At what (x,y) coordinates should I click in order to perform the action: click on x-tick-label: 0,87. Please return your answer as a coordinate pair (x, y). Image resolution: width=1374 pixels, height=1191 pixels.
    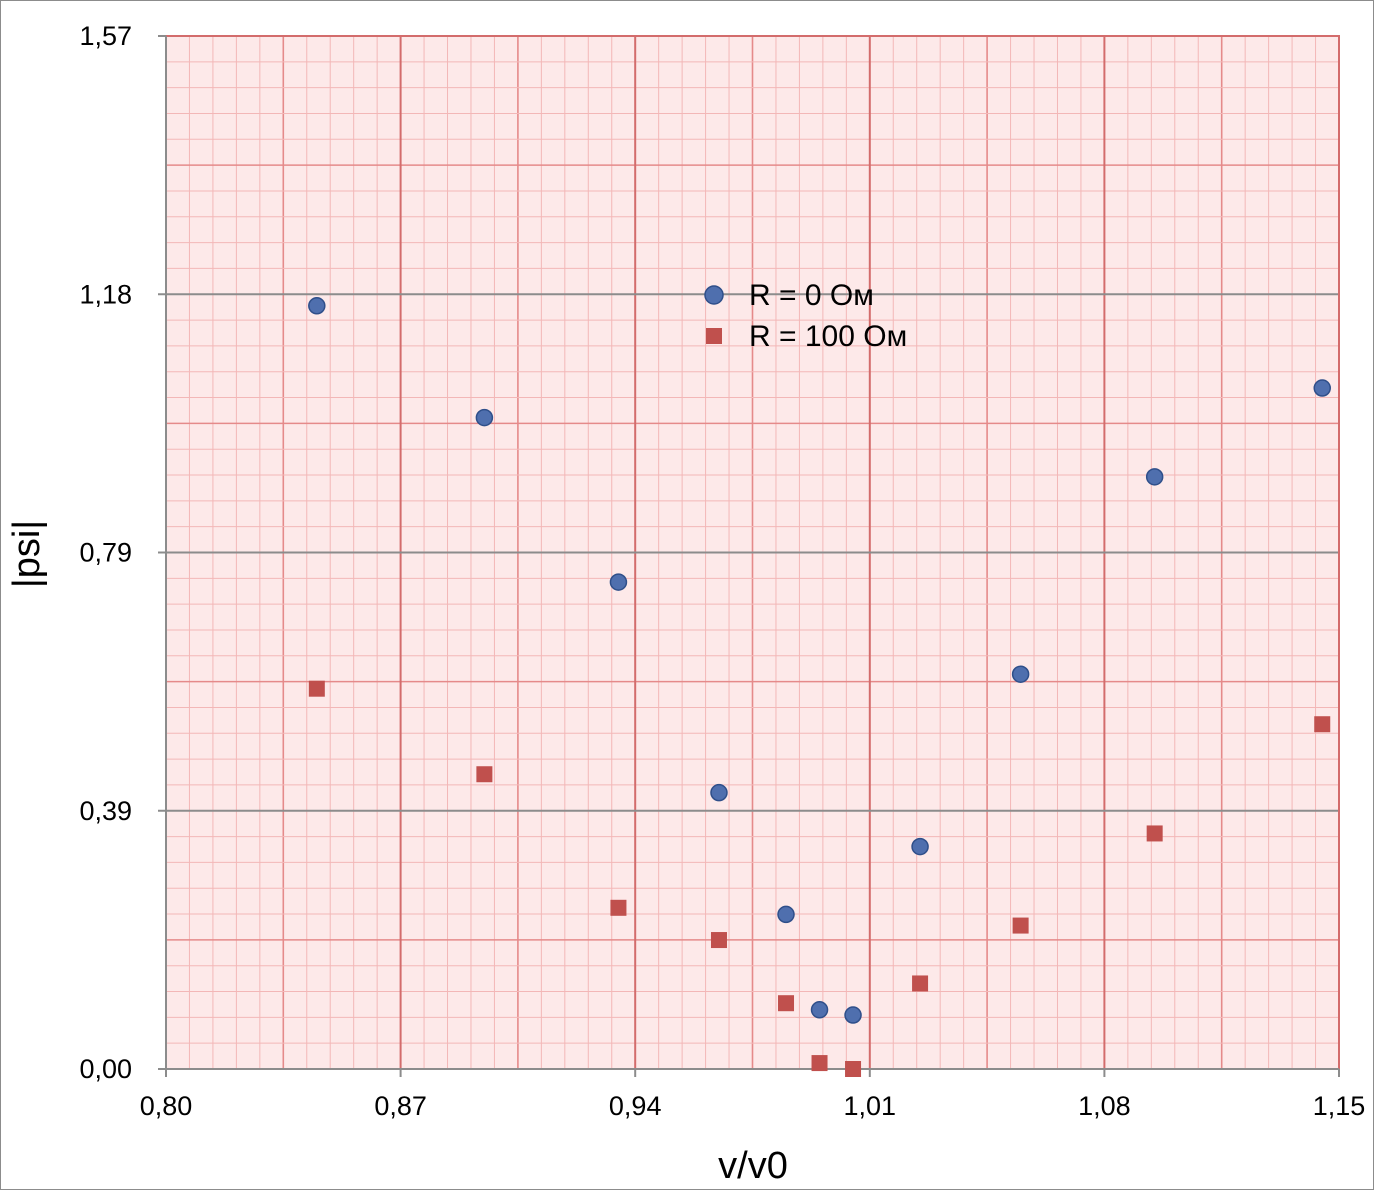
    Looking at the image, I should click on (400, 1106).